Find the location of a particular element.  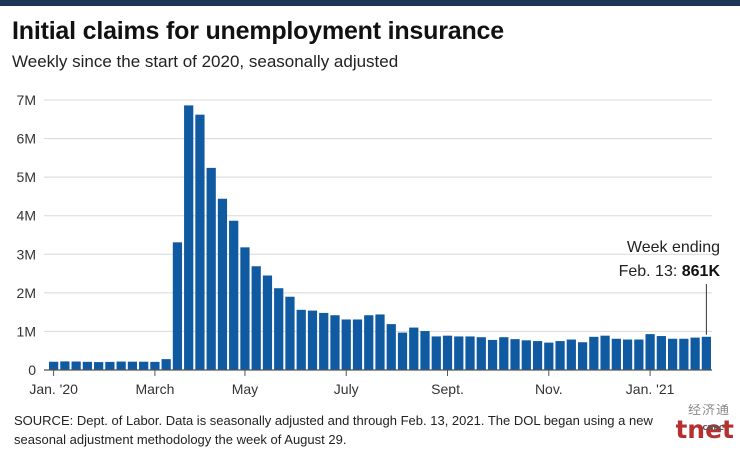

y-axis-tick-label: 4M is located at coordinates (26, 216).